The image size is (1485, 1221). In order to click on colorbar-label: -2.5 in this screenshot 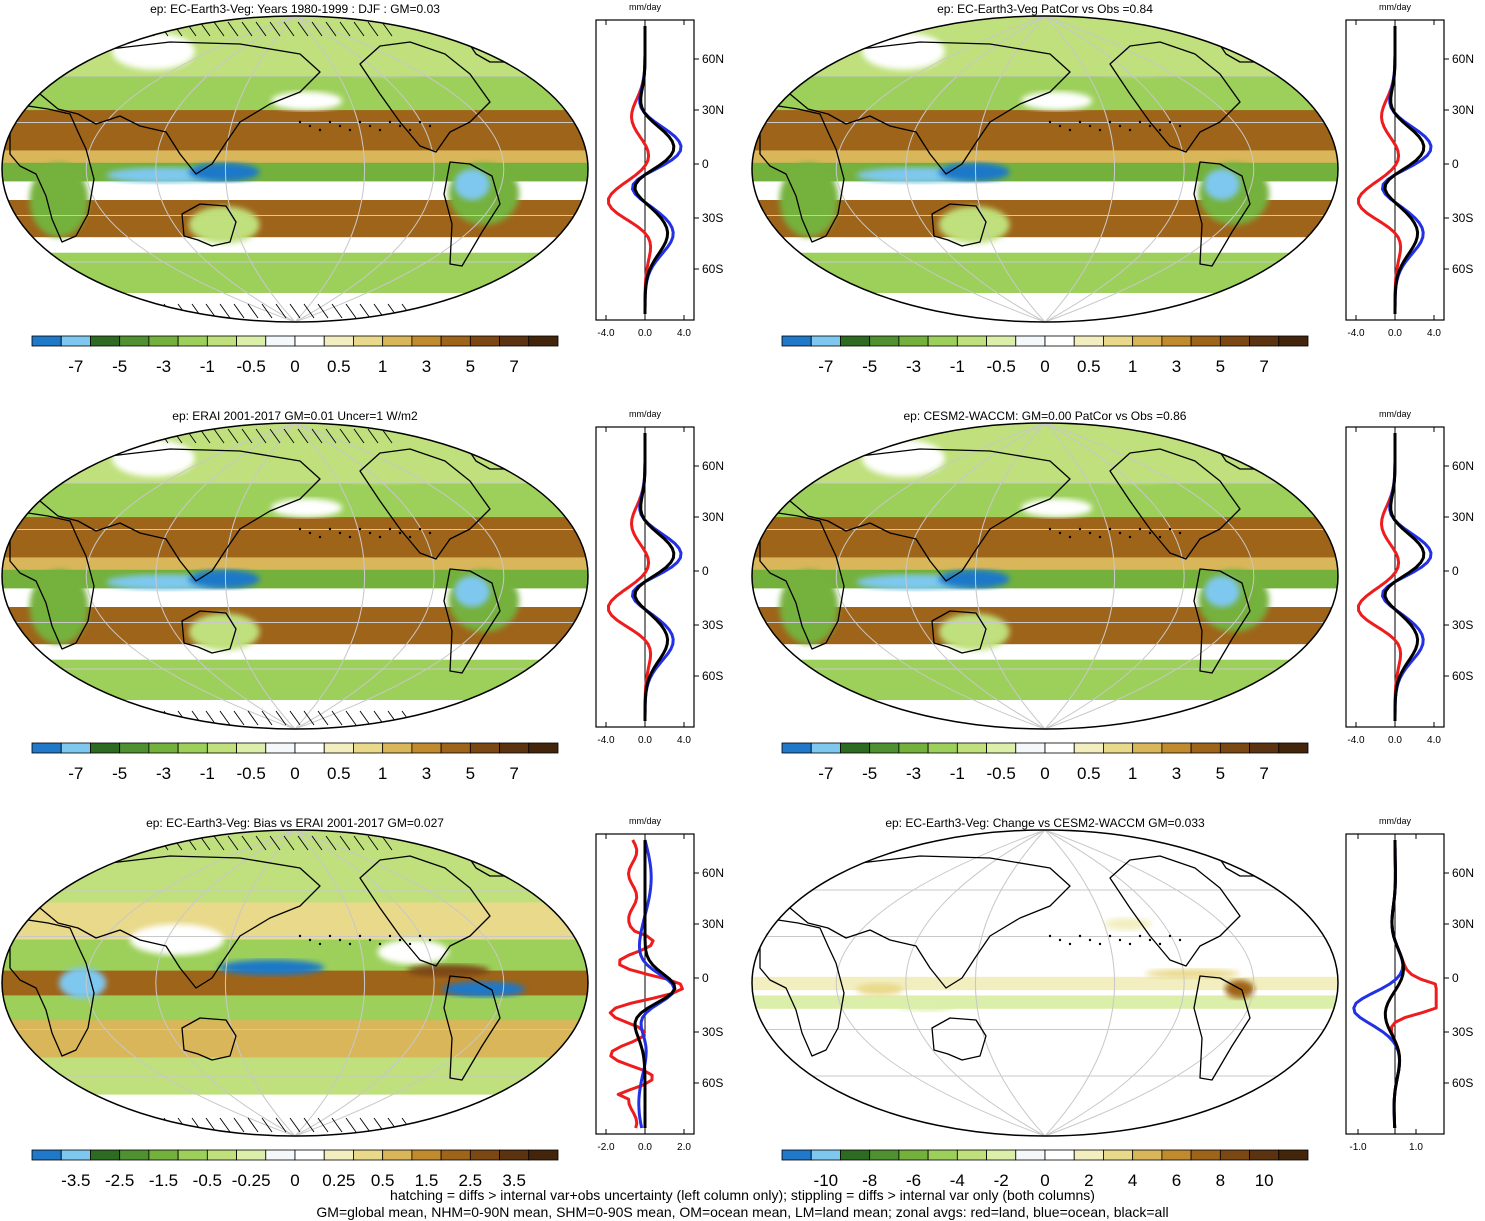, I will do `click(119, 1180)`.